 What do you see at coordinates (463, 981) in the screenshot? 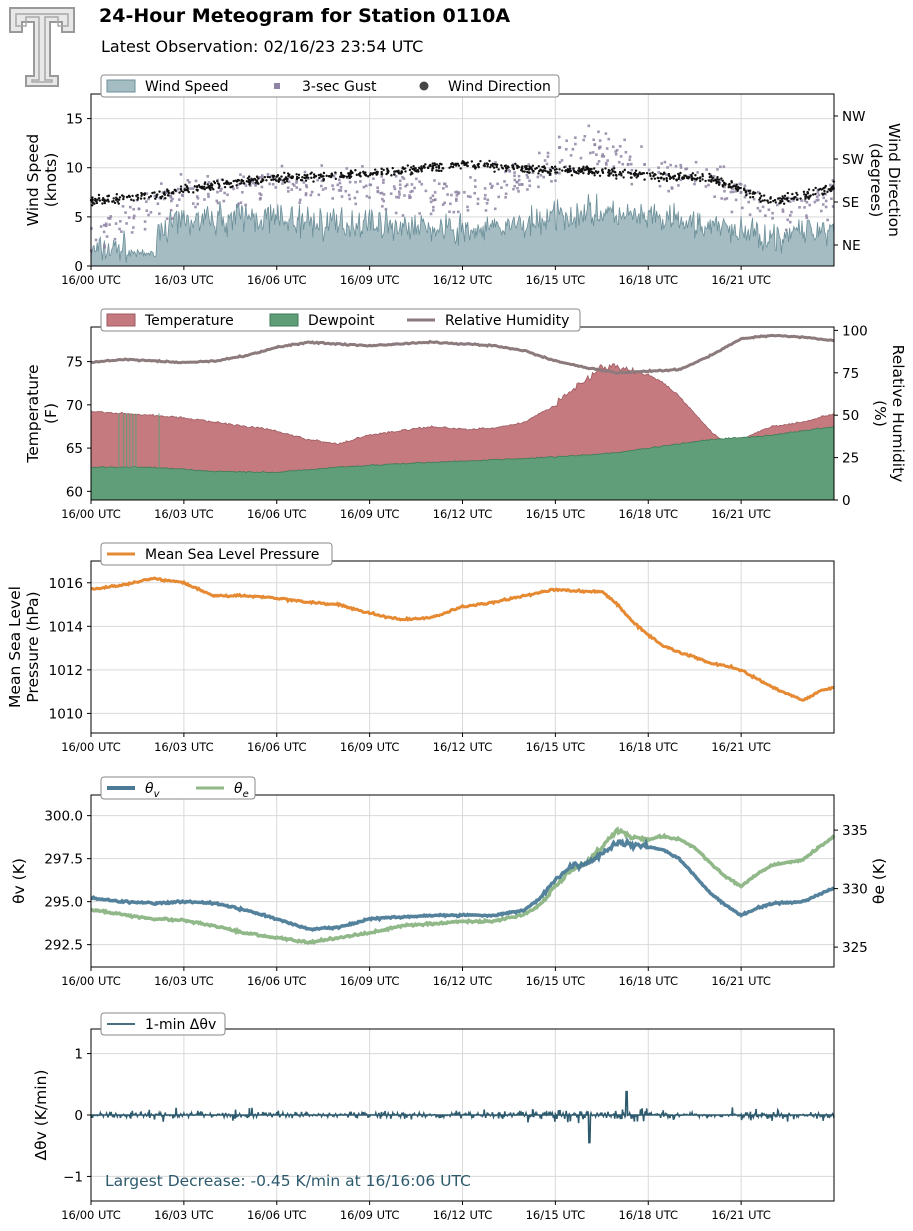
I see `x-tick-label: 16/12 UTC` at bounding box center [463, 981].